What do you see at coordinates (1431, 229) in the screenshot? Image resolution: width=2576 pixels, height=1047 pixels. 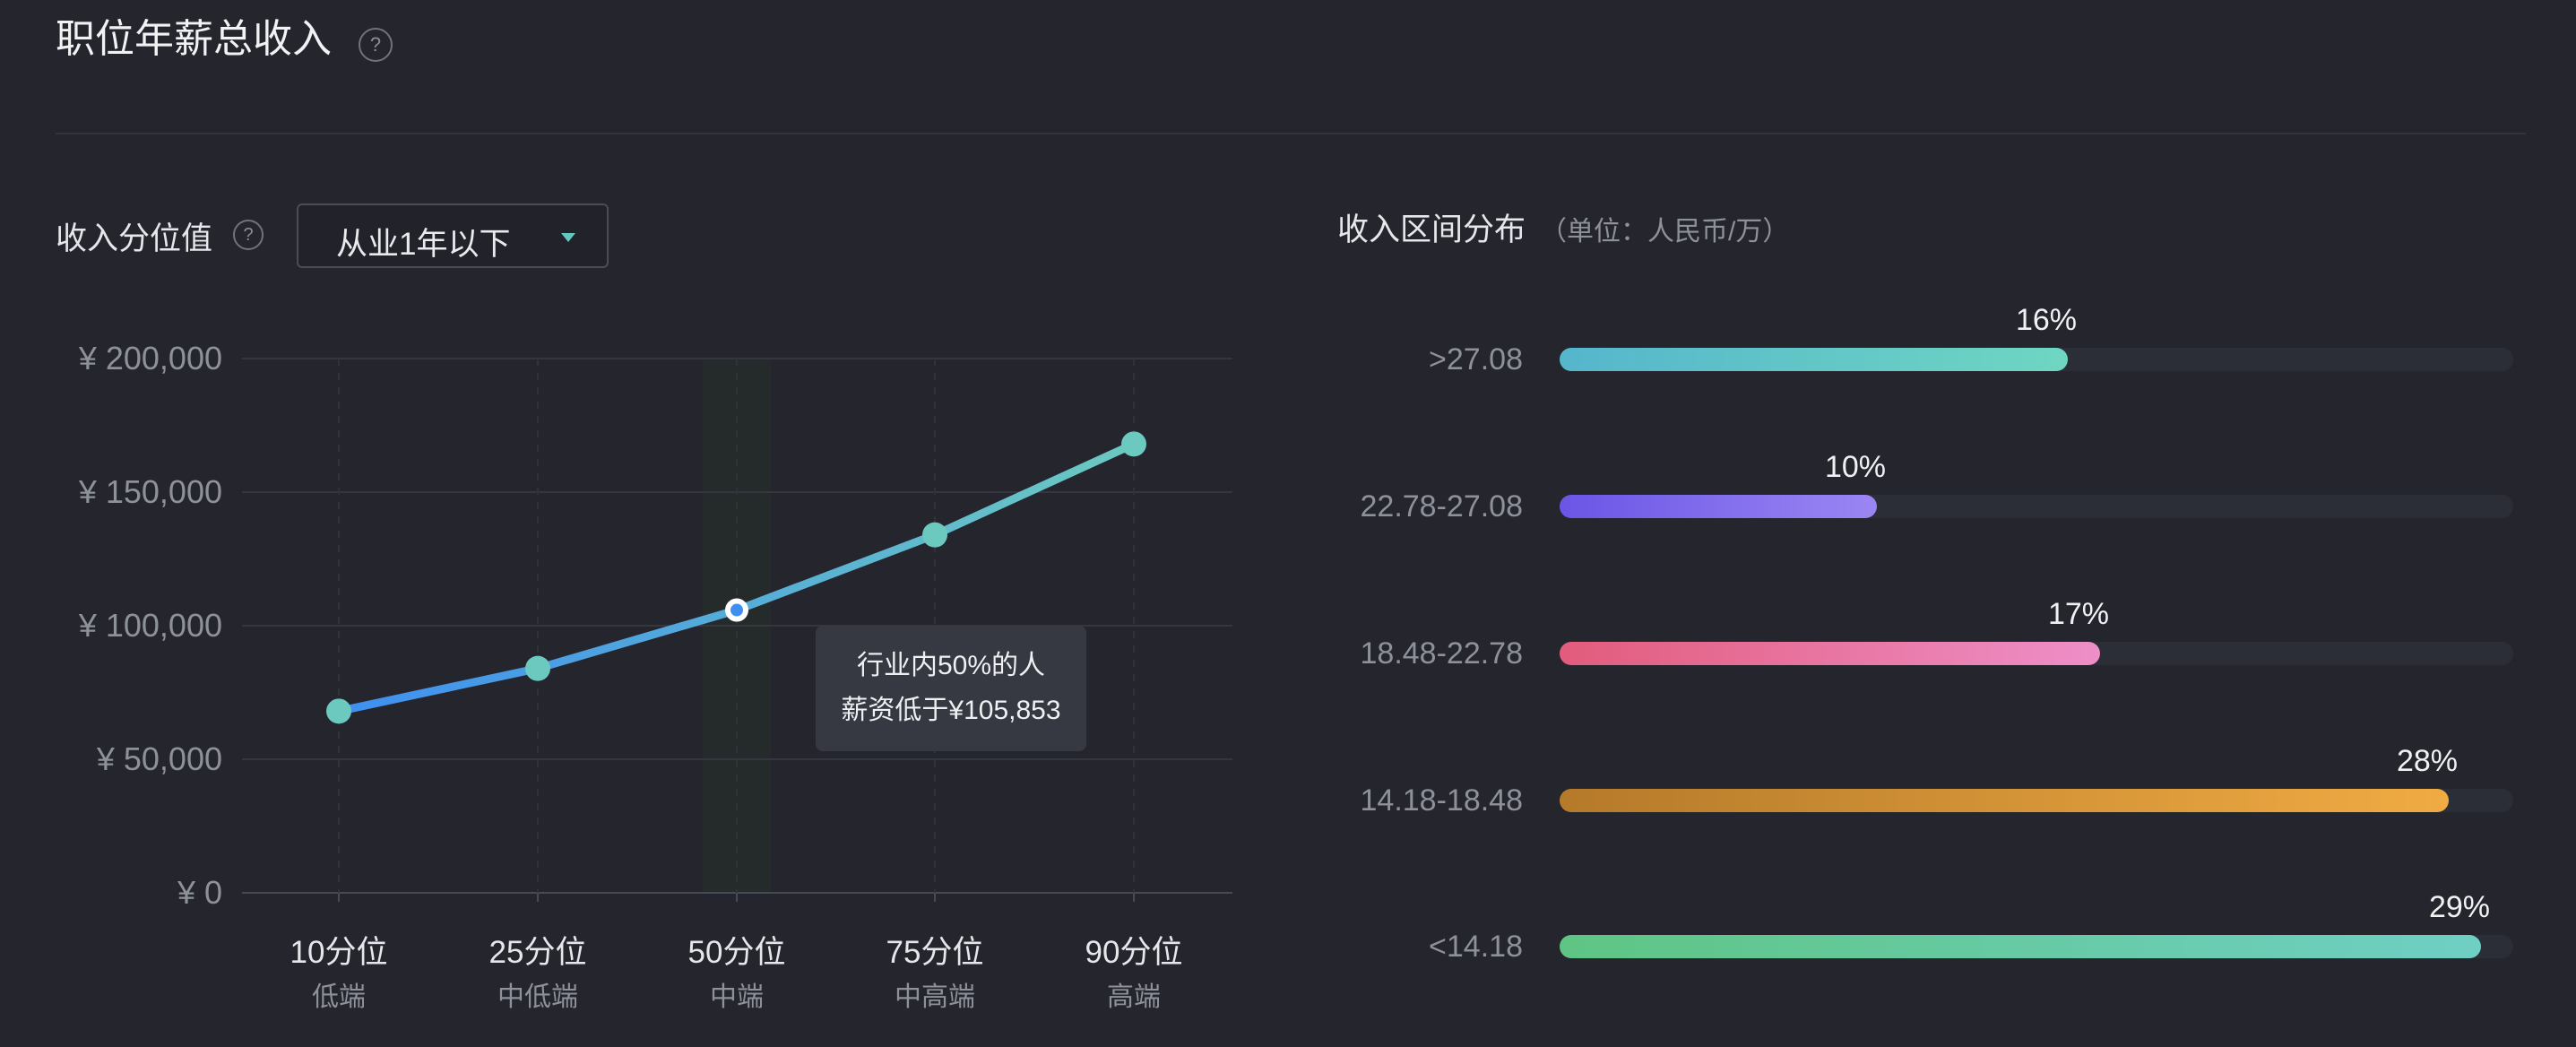 I see `distribution-title-text: 收入区间分布` at bounding box center [1431, 229].